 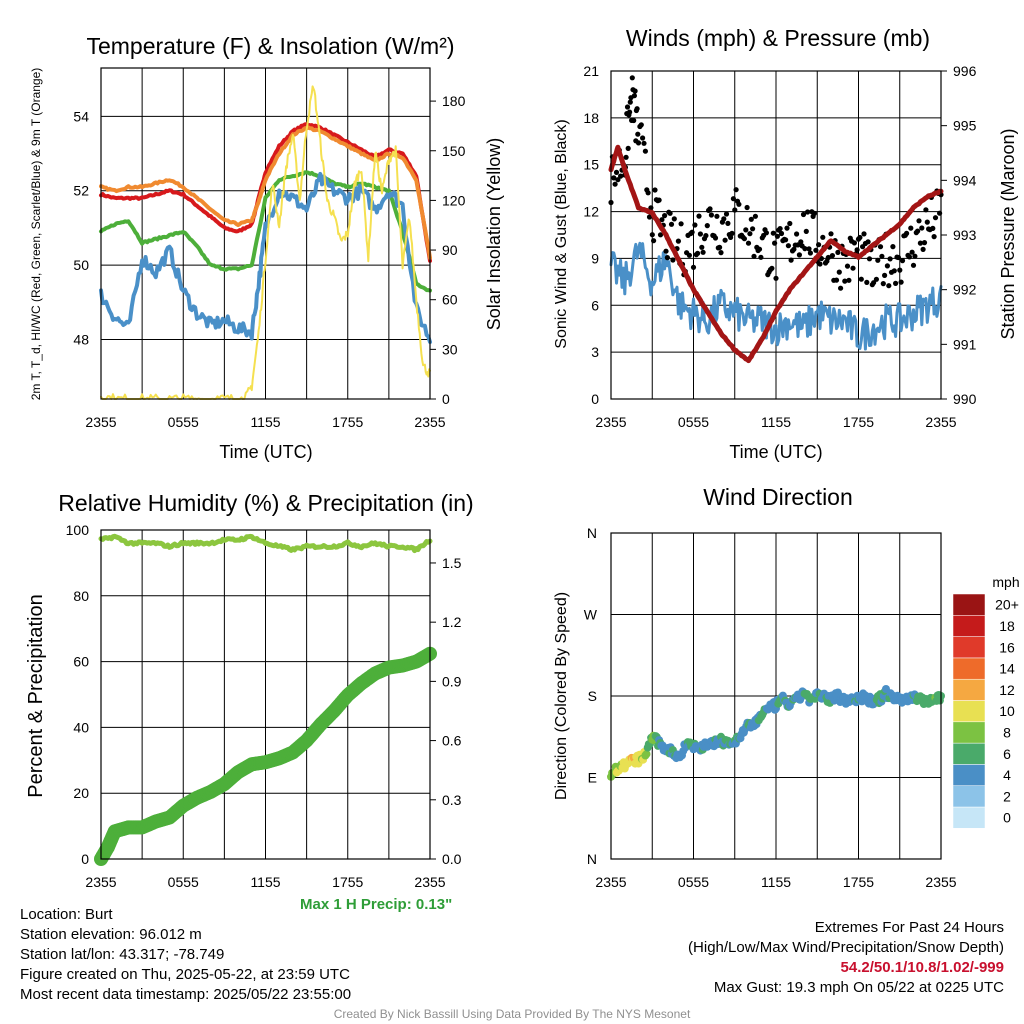 I want to click on legend-label: 6, so click(x=1007, y=754).